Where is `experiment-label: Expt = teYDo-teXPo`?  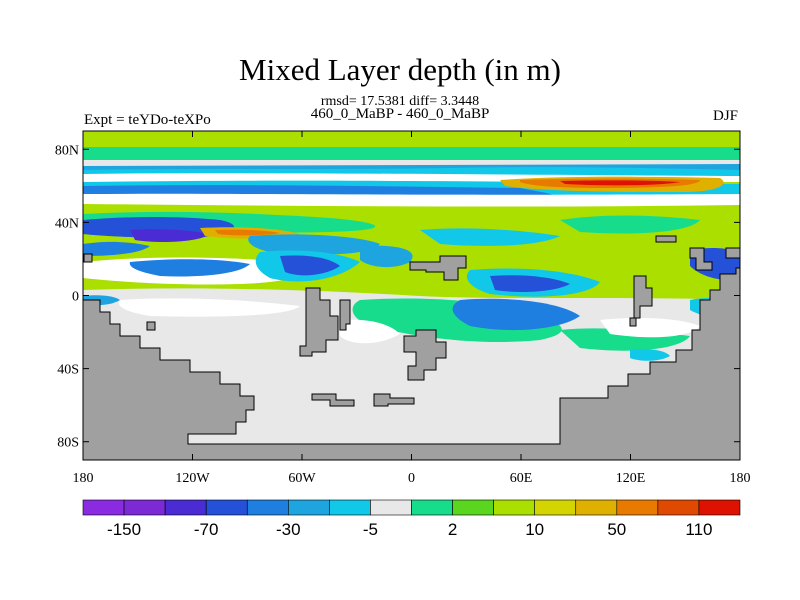 experiment-label: Expt = teYDo-teXPo is located at coordinates (147, 120).